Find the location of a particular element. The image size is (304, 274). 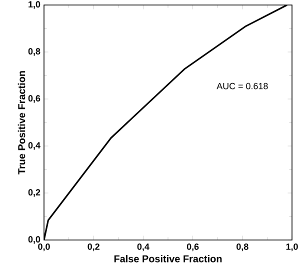

y-tick-label: 0,2 is located at coordinates (34, 193).